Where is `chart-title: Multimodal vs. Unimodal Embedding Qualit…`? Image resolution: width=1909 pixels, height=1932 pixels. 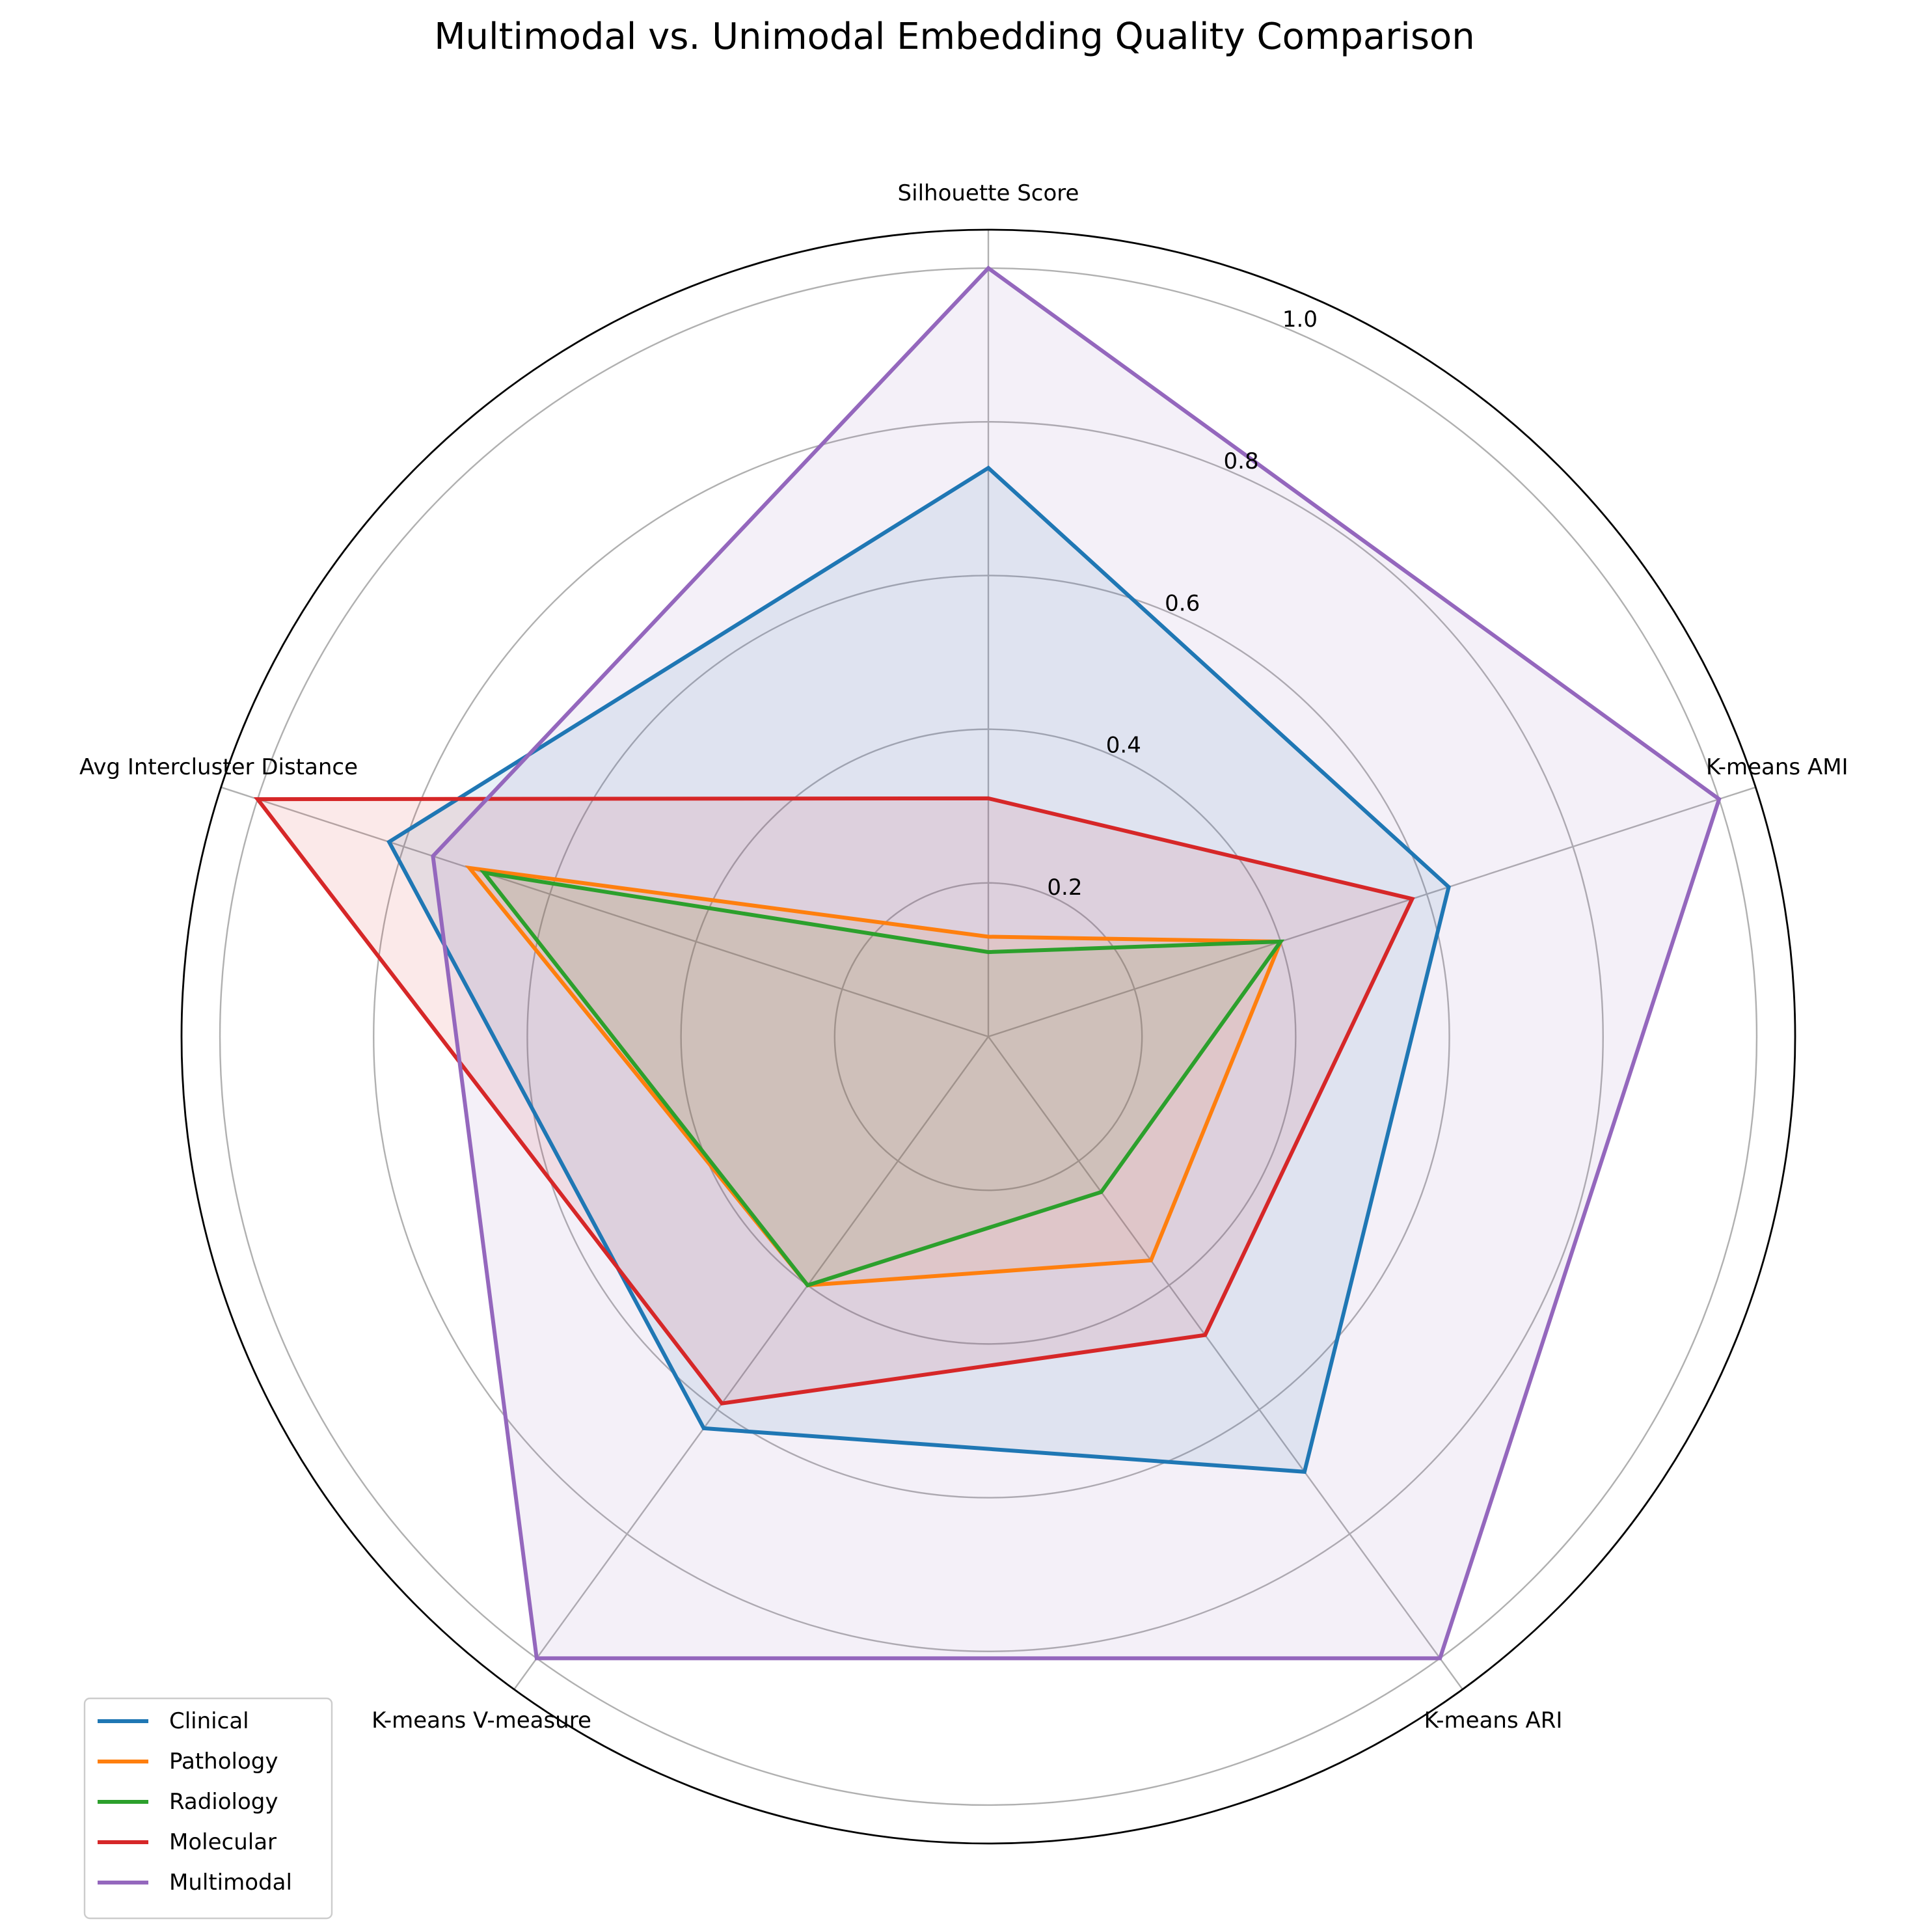
chart-title: Multimodal vs. Unimodal Embedding Qualit… is located at coordinates (954, 37).